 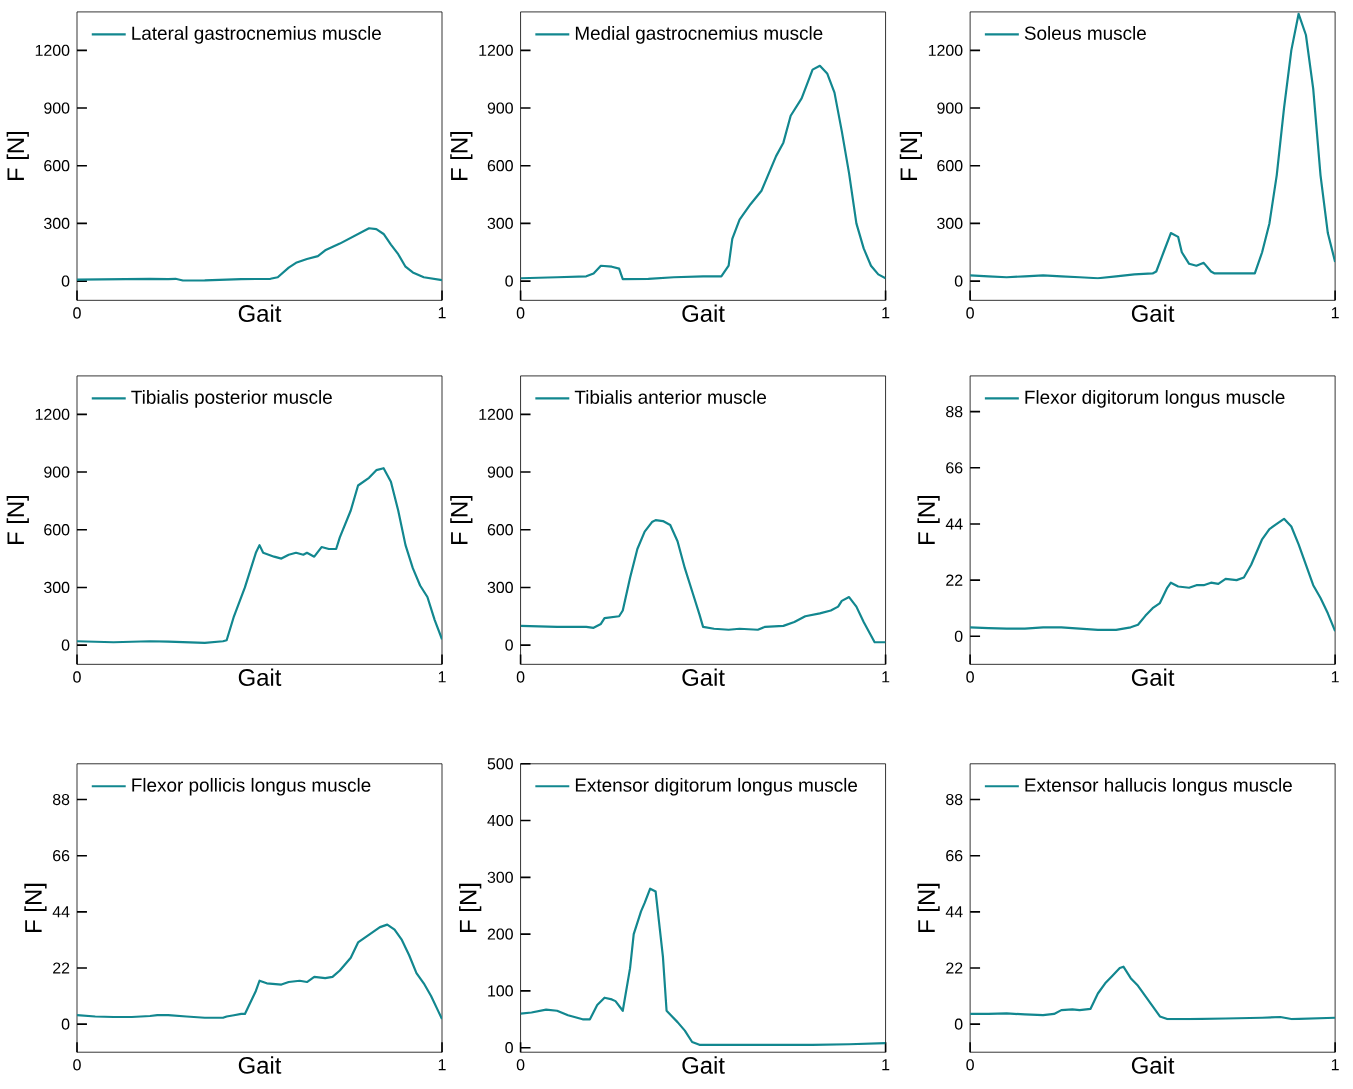 What do you see at coordinates (251, 786) in the screenshot?
I see `legend-label: Flexor pollicis longus muscle` at bounding box center [251, 786].